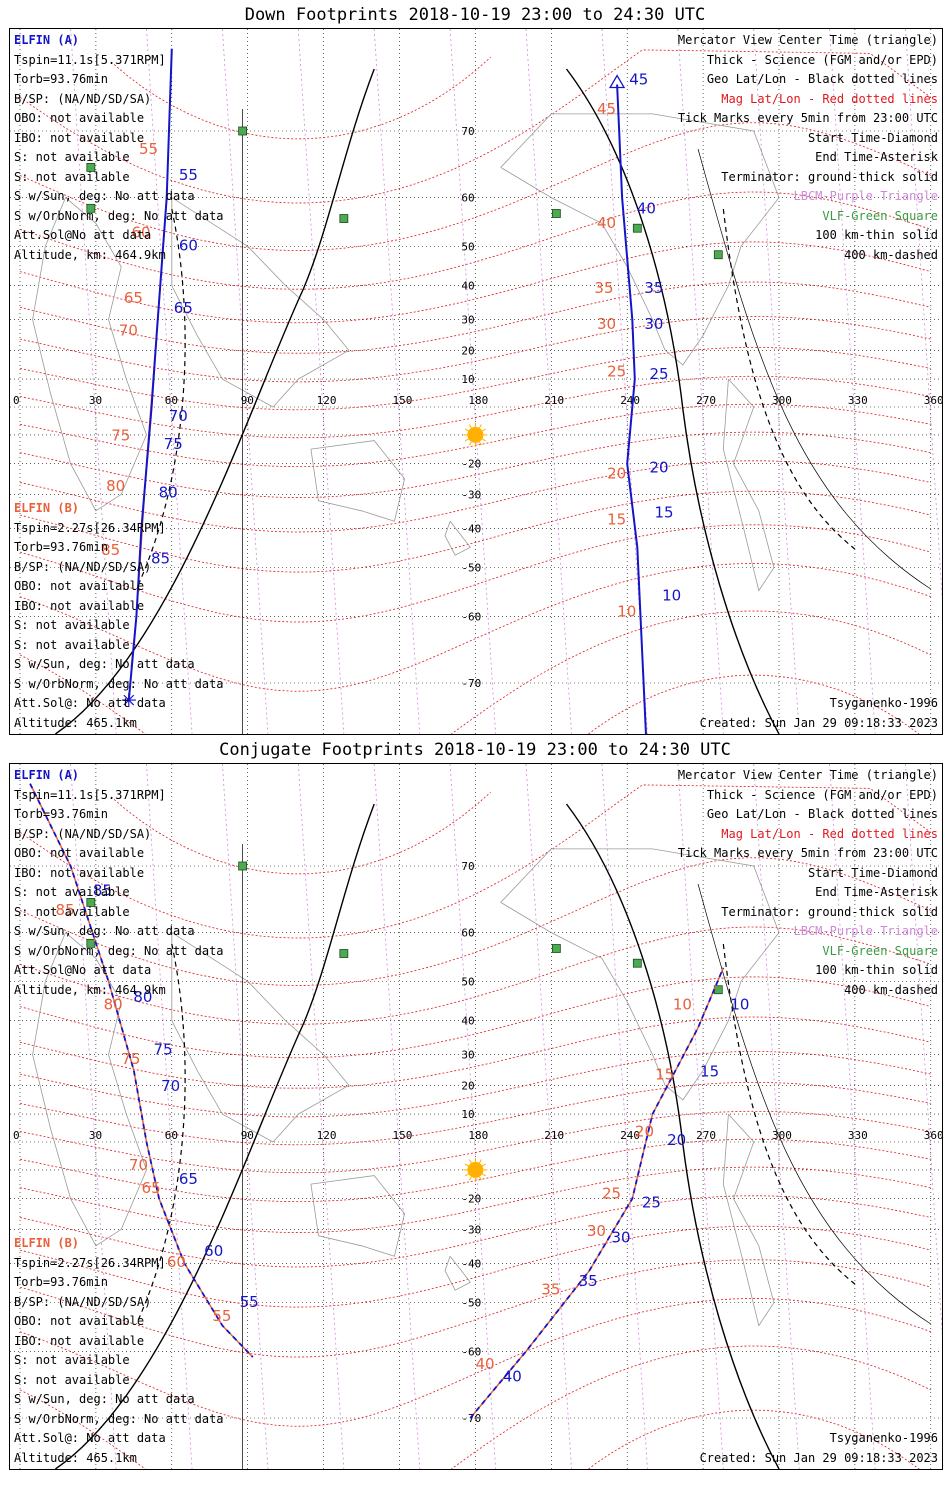 The height and width of the screenshot is (1500, 950). Describe the element at coordinates (95, 400) in the screenshot. I see `lon-tick-label: 30` at that location.